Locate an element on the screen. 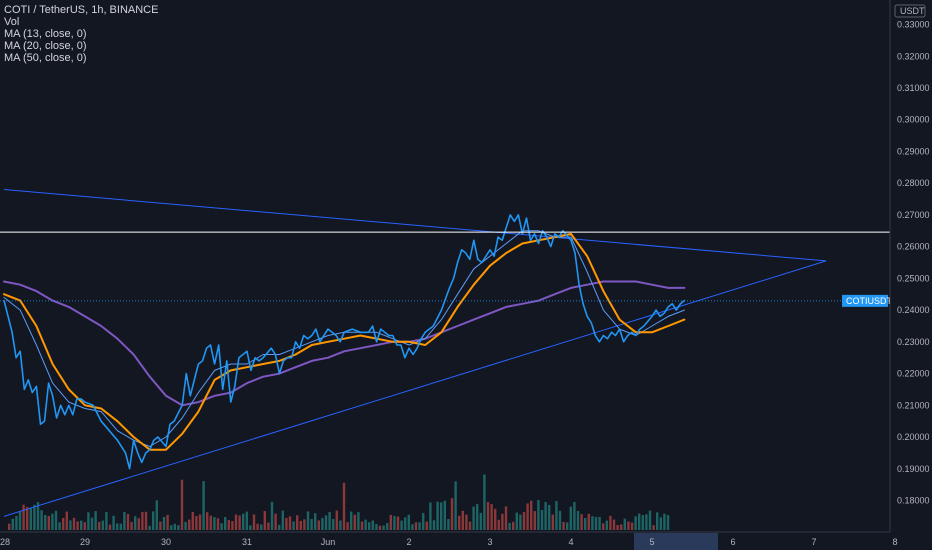  time-axis: 28 29 30 31 Jun 2 3 4 5 6 7 8 is located at coordinates (449, 540).